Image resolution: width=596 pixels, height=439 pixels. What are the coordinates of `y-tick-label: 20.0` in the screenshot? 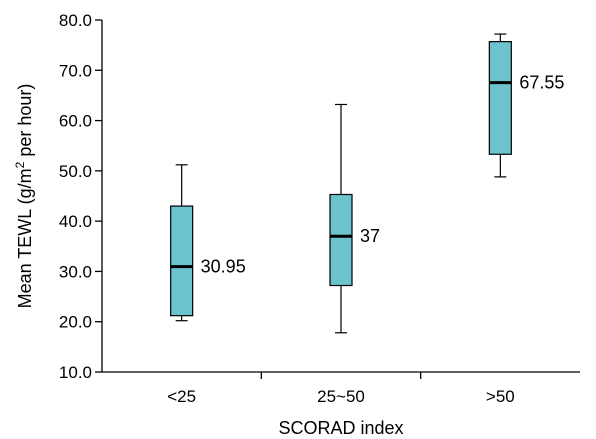 It's located at (75, 322).